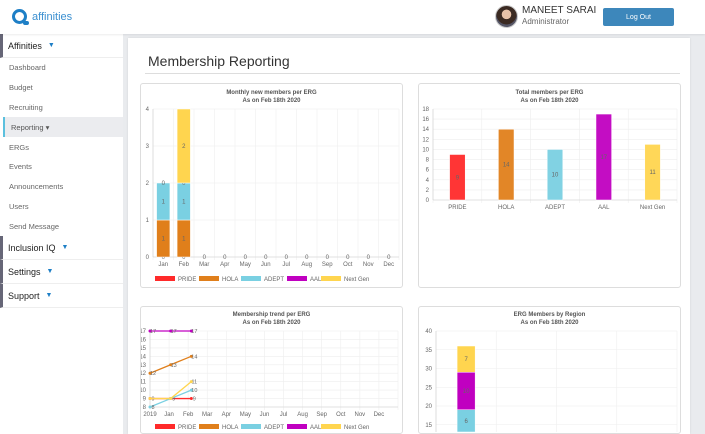  I want to click on y-tick-label: 0, so click(428, 201).